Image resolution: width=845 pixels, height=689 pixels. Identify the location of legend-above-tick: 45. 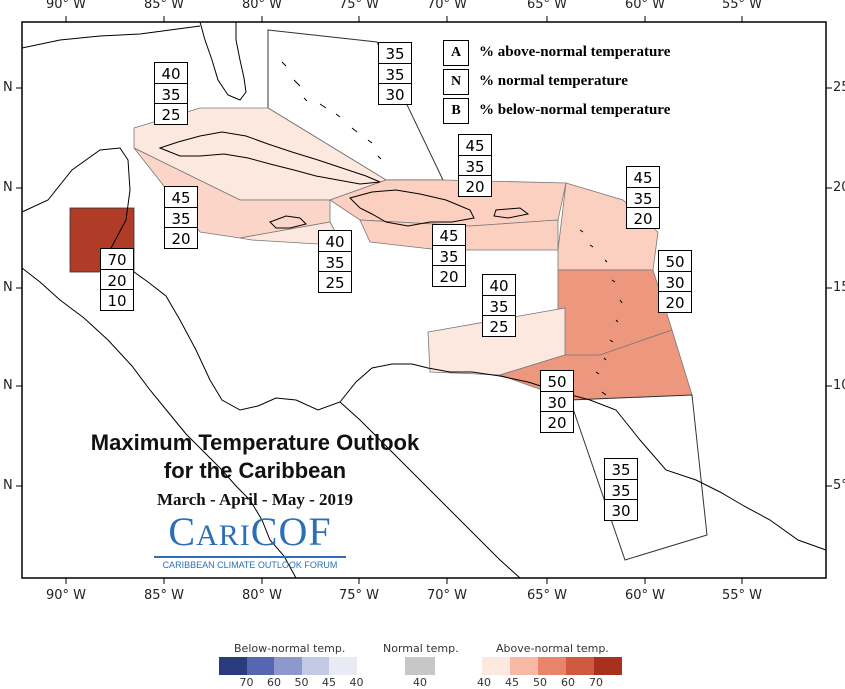
(512, 682).